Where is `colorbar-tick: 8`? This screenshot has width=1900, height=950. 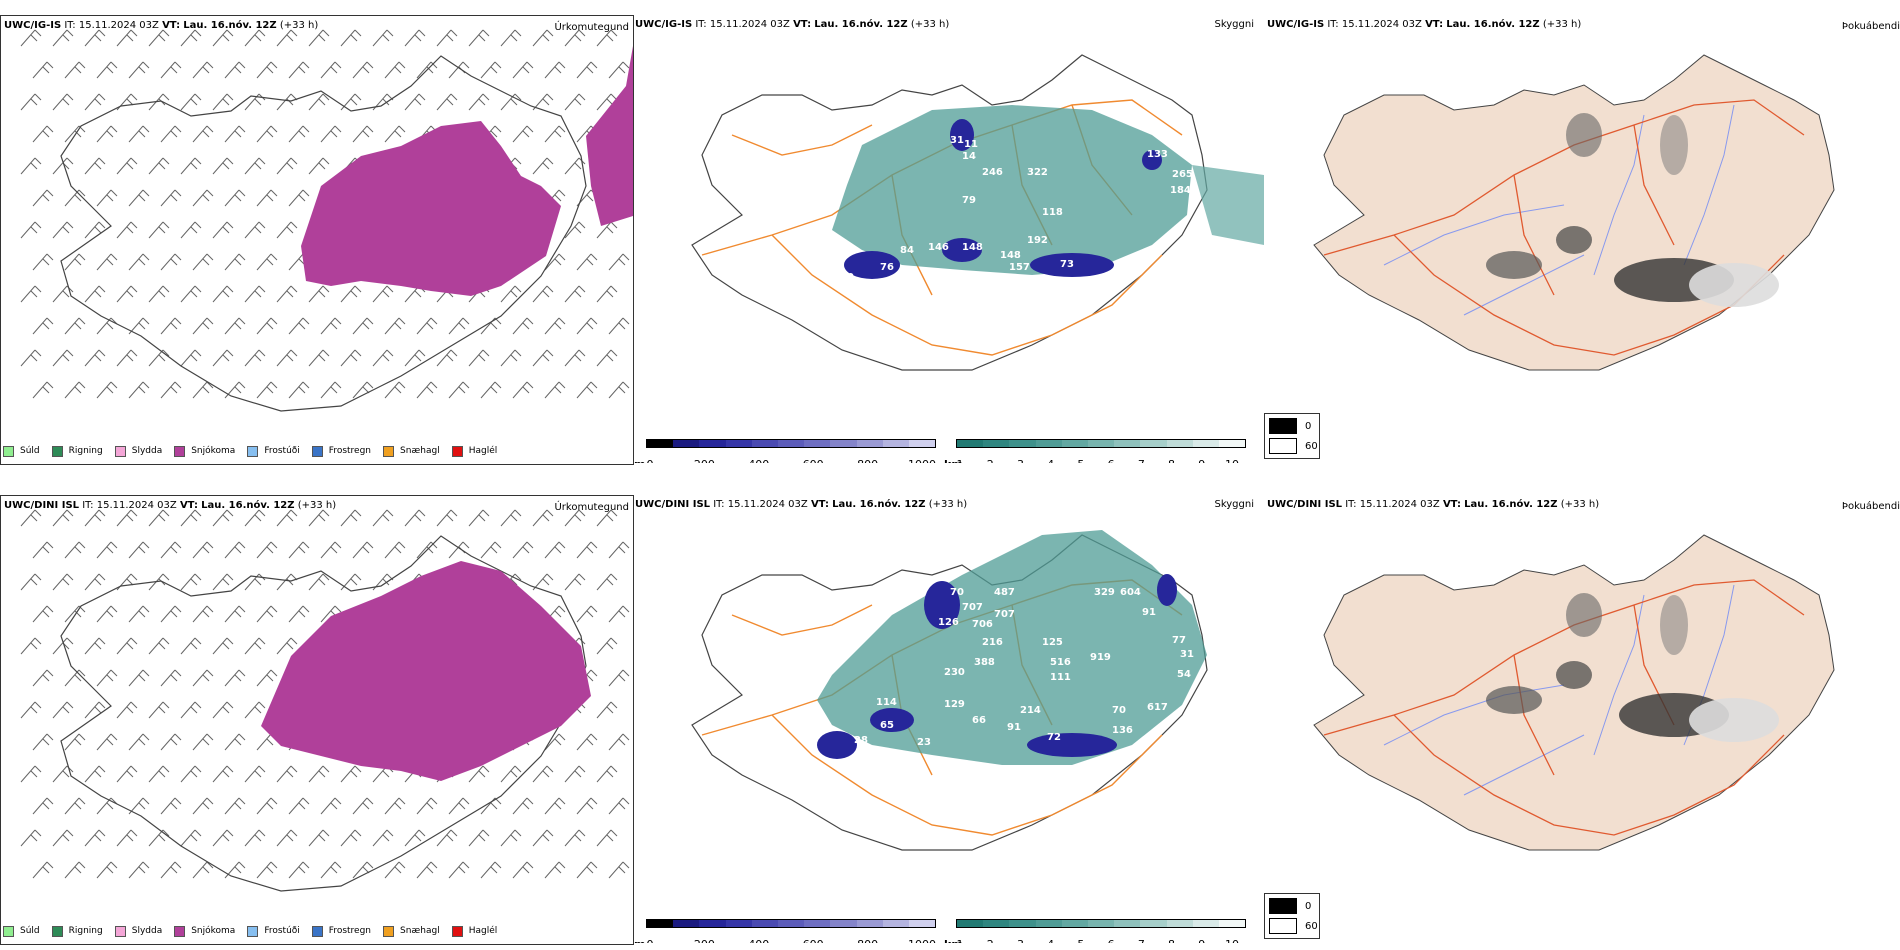 colorbar-tick: 8 is located at coordinates (1171, 940).